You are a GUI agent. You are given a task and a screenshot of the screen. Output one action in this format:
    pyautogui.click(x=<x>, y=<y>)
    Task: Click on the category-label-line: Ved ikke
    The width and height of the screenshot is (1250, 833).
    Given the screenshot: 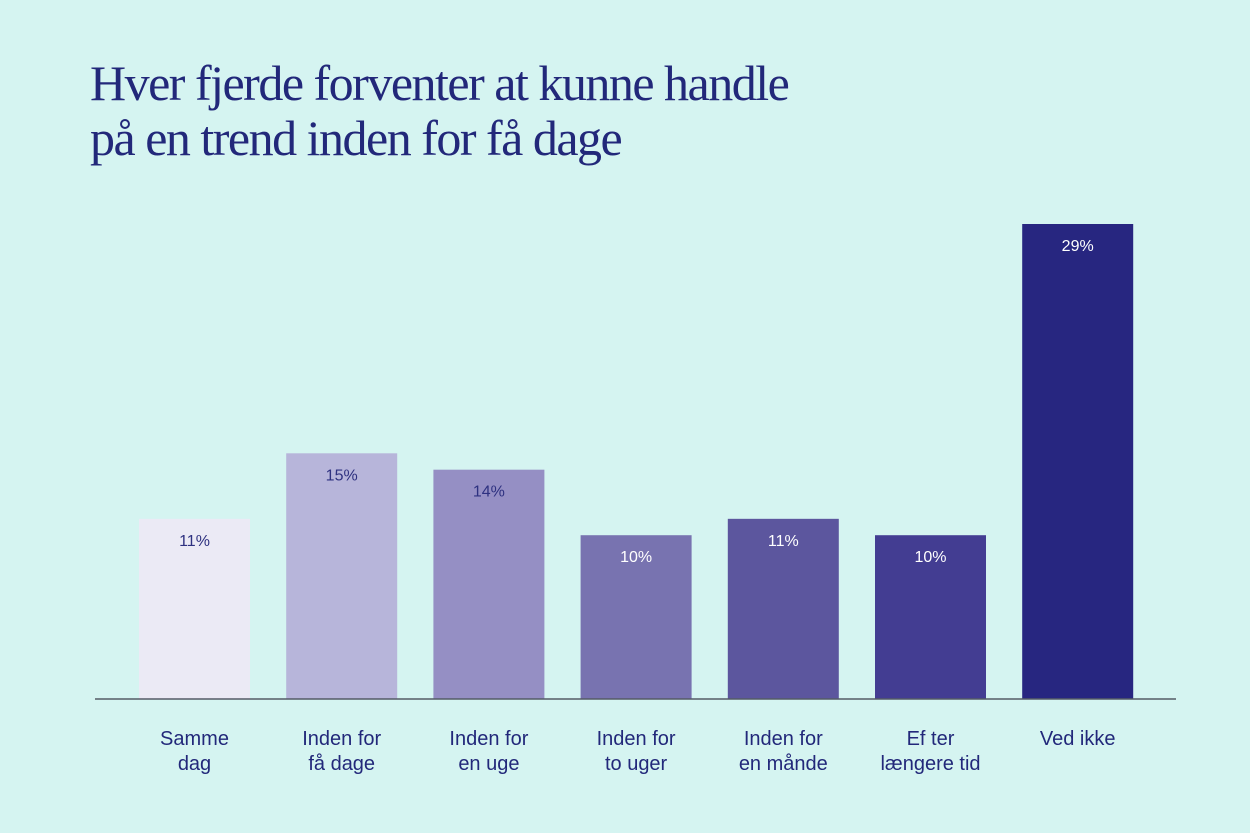 What is the action you would take?
    pyautogui.click(x=1078, y=739)
    